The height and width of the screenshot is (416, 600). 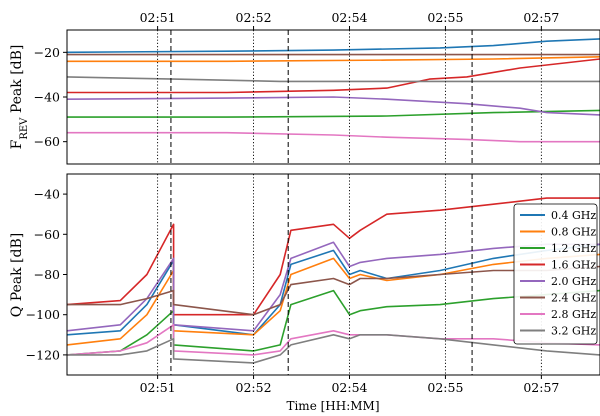 I want to click on legend-label-8: 3.2 GHz, so click(x=573, y=331).